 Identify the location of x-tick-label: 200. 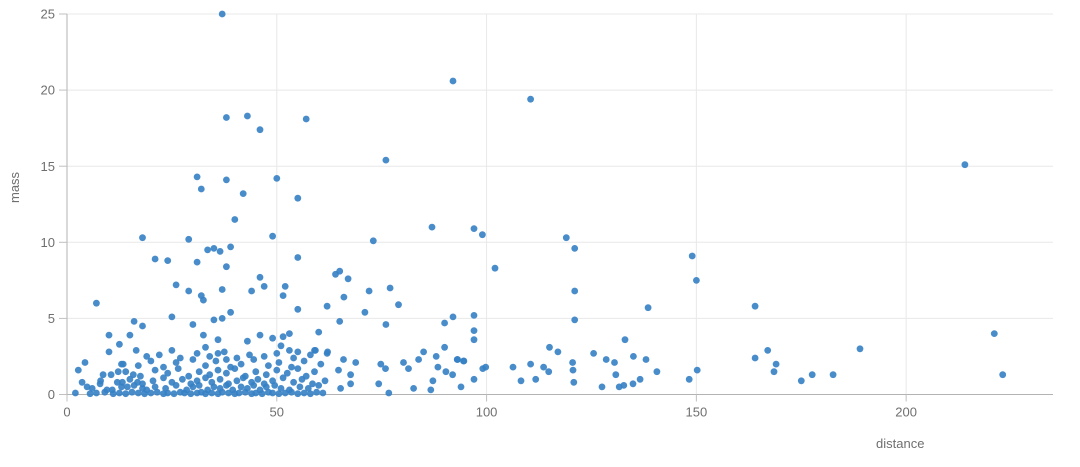
(906, 412).